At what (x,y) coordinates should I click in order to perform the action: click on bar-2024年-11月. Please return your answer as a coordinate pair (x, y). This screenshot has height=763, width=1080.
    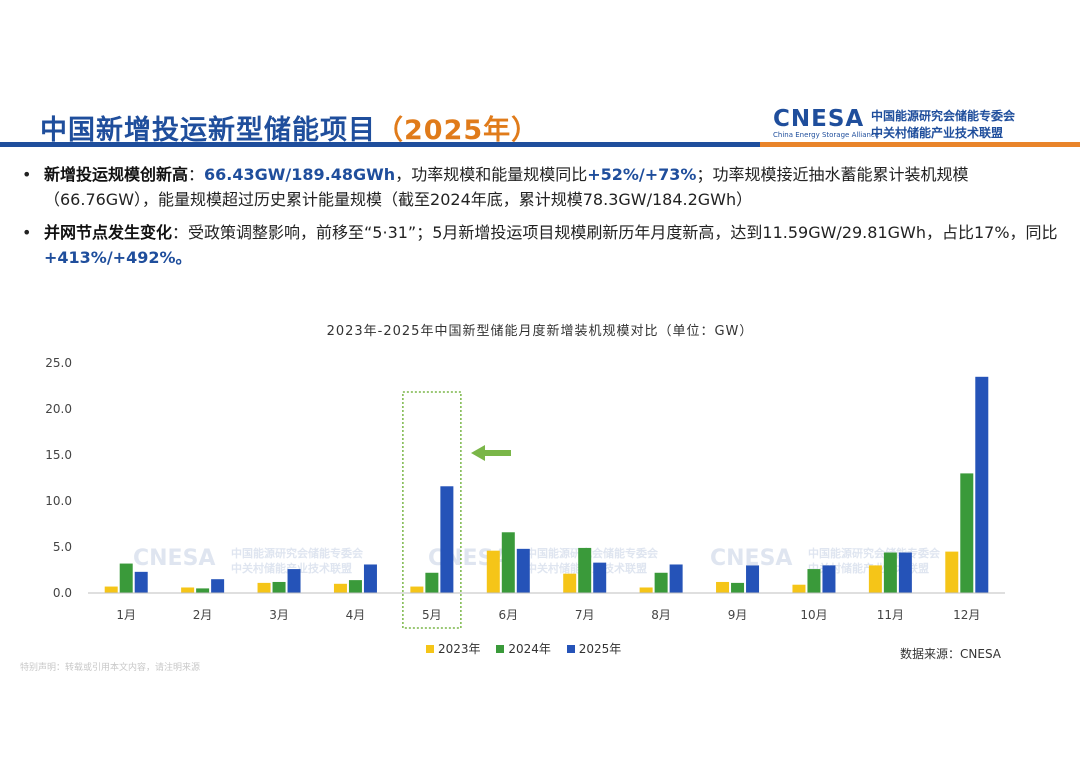
    Looking at the image, I should click on (890, 572).